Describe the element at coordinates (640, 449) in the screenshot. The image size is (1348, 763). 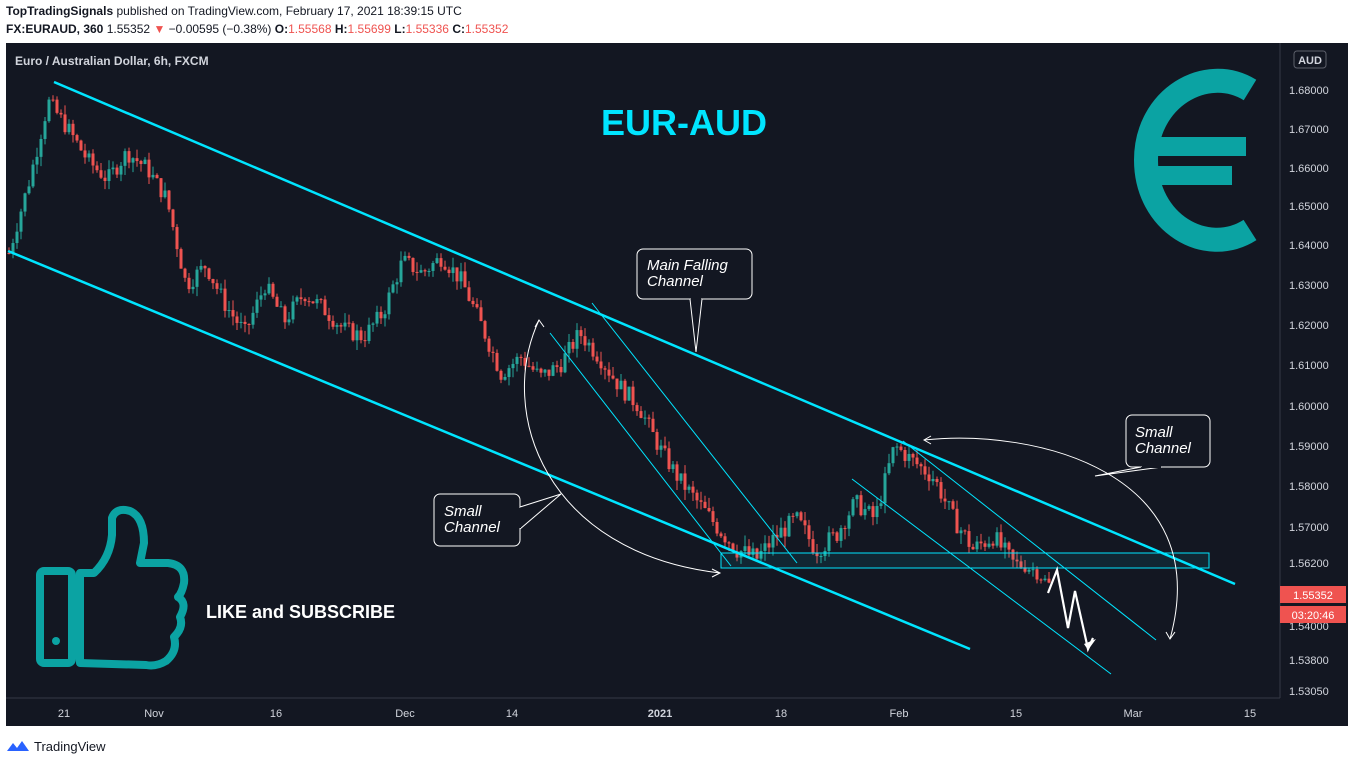
I see `small-channel-left-lower` at that location.